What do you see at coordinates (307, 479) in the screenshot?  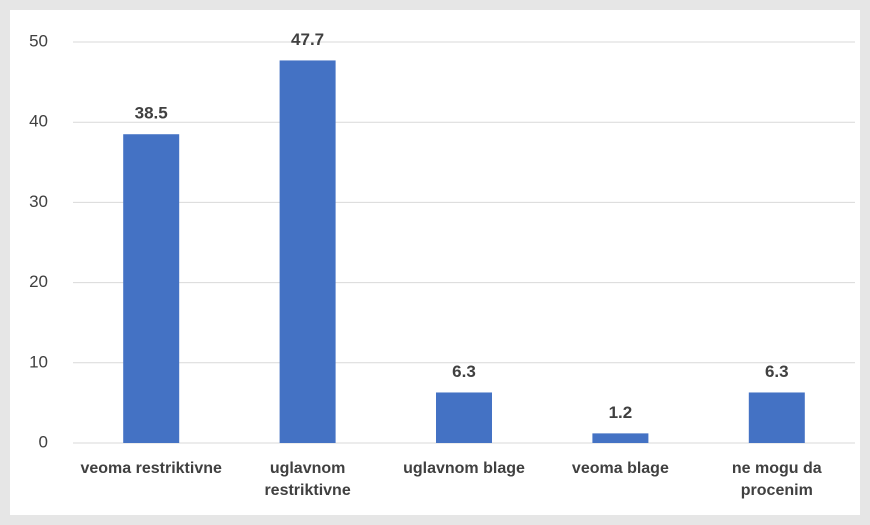 I see `x-tick-label: uglavnom restriktivne` at bounding box center [307, 479].